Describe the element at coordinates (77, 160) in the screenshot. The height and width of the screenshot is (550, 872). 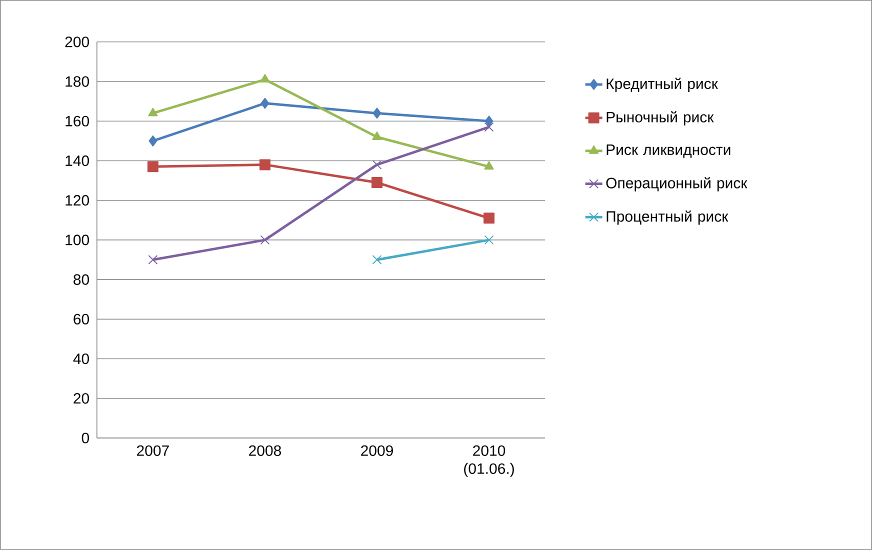
I see `y-tick-label: 140` at that location.